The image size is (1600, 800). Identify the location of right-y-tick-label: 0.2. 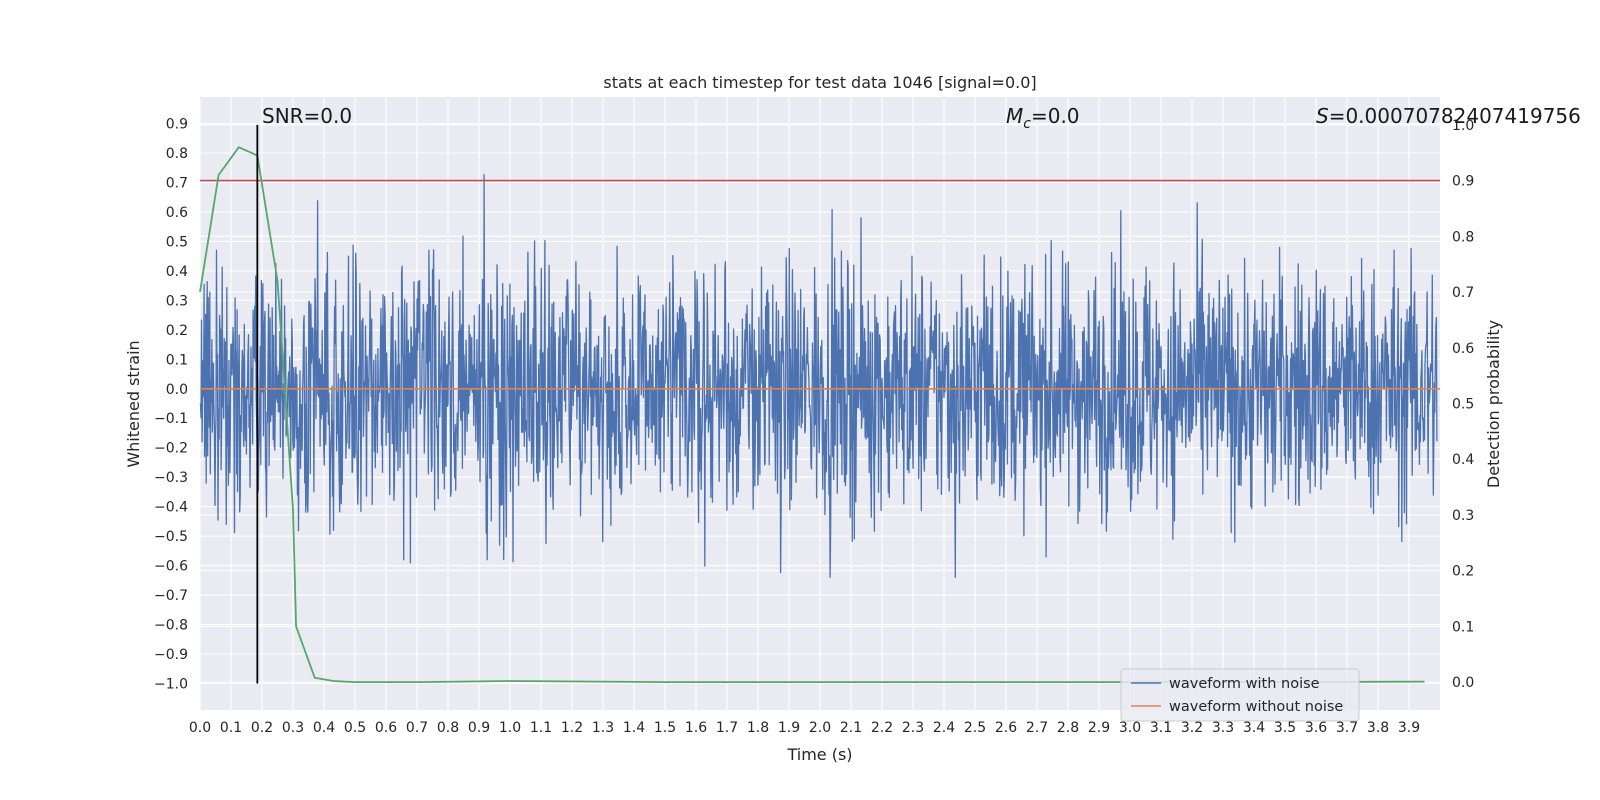
(1463, 572).